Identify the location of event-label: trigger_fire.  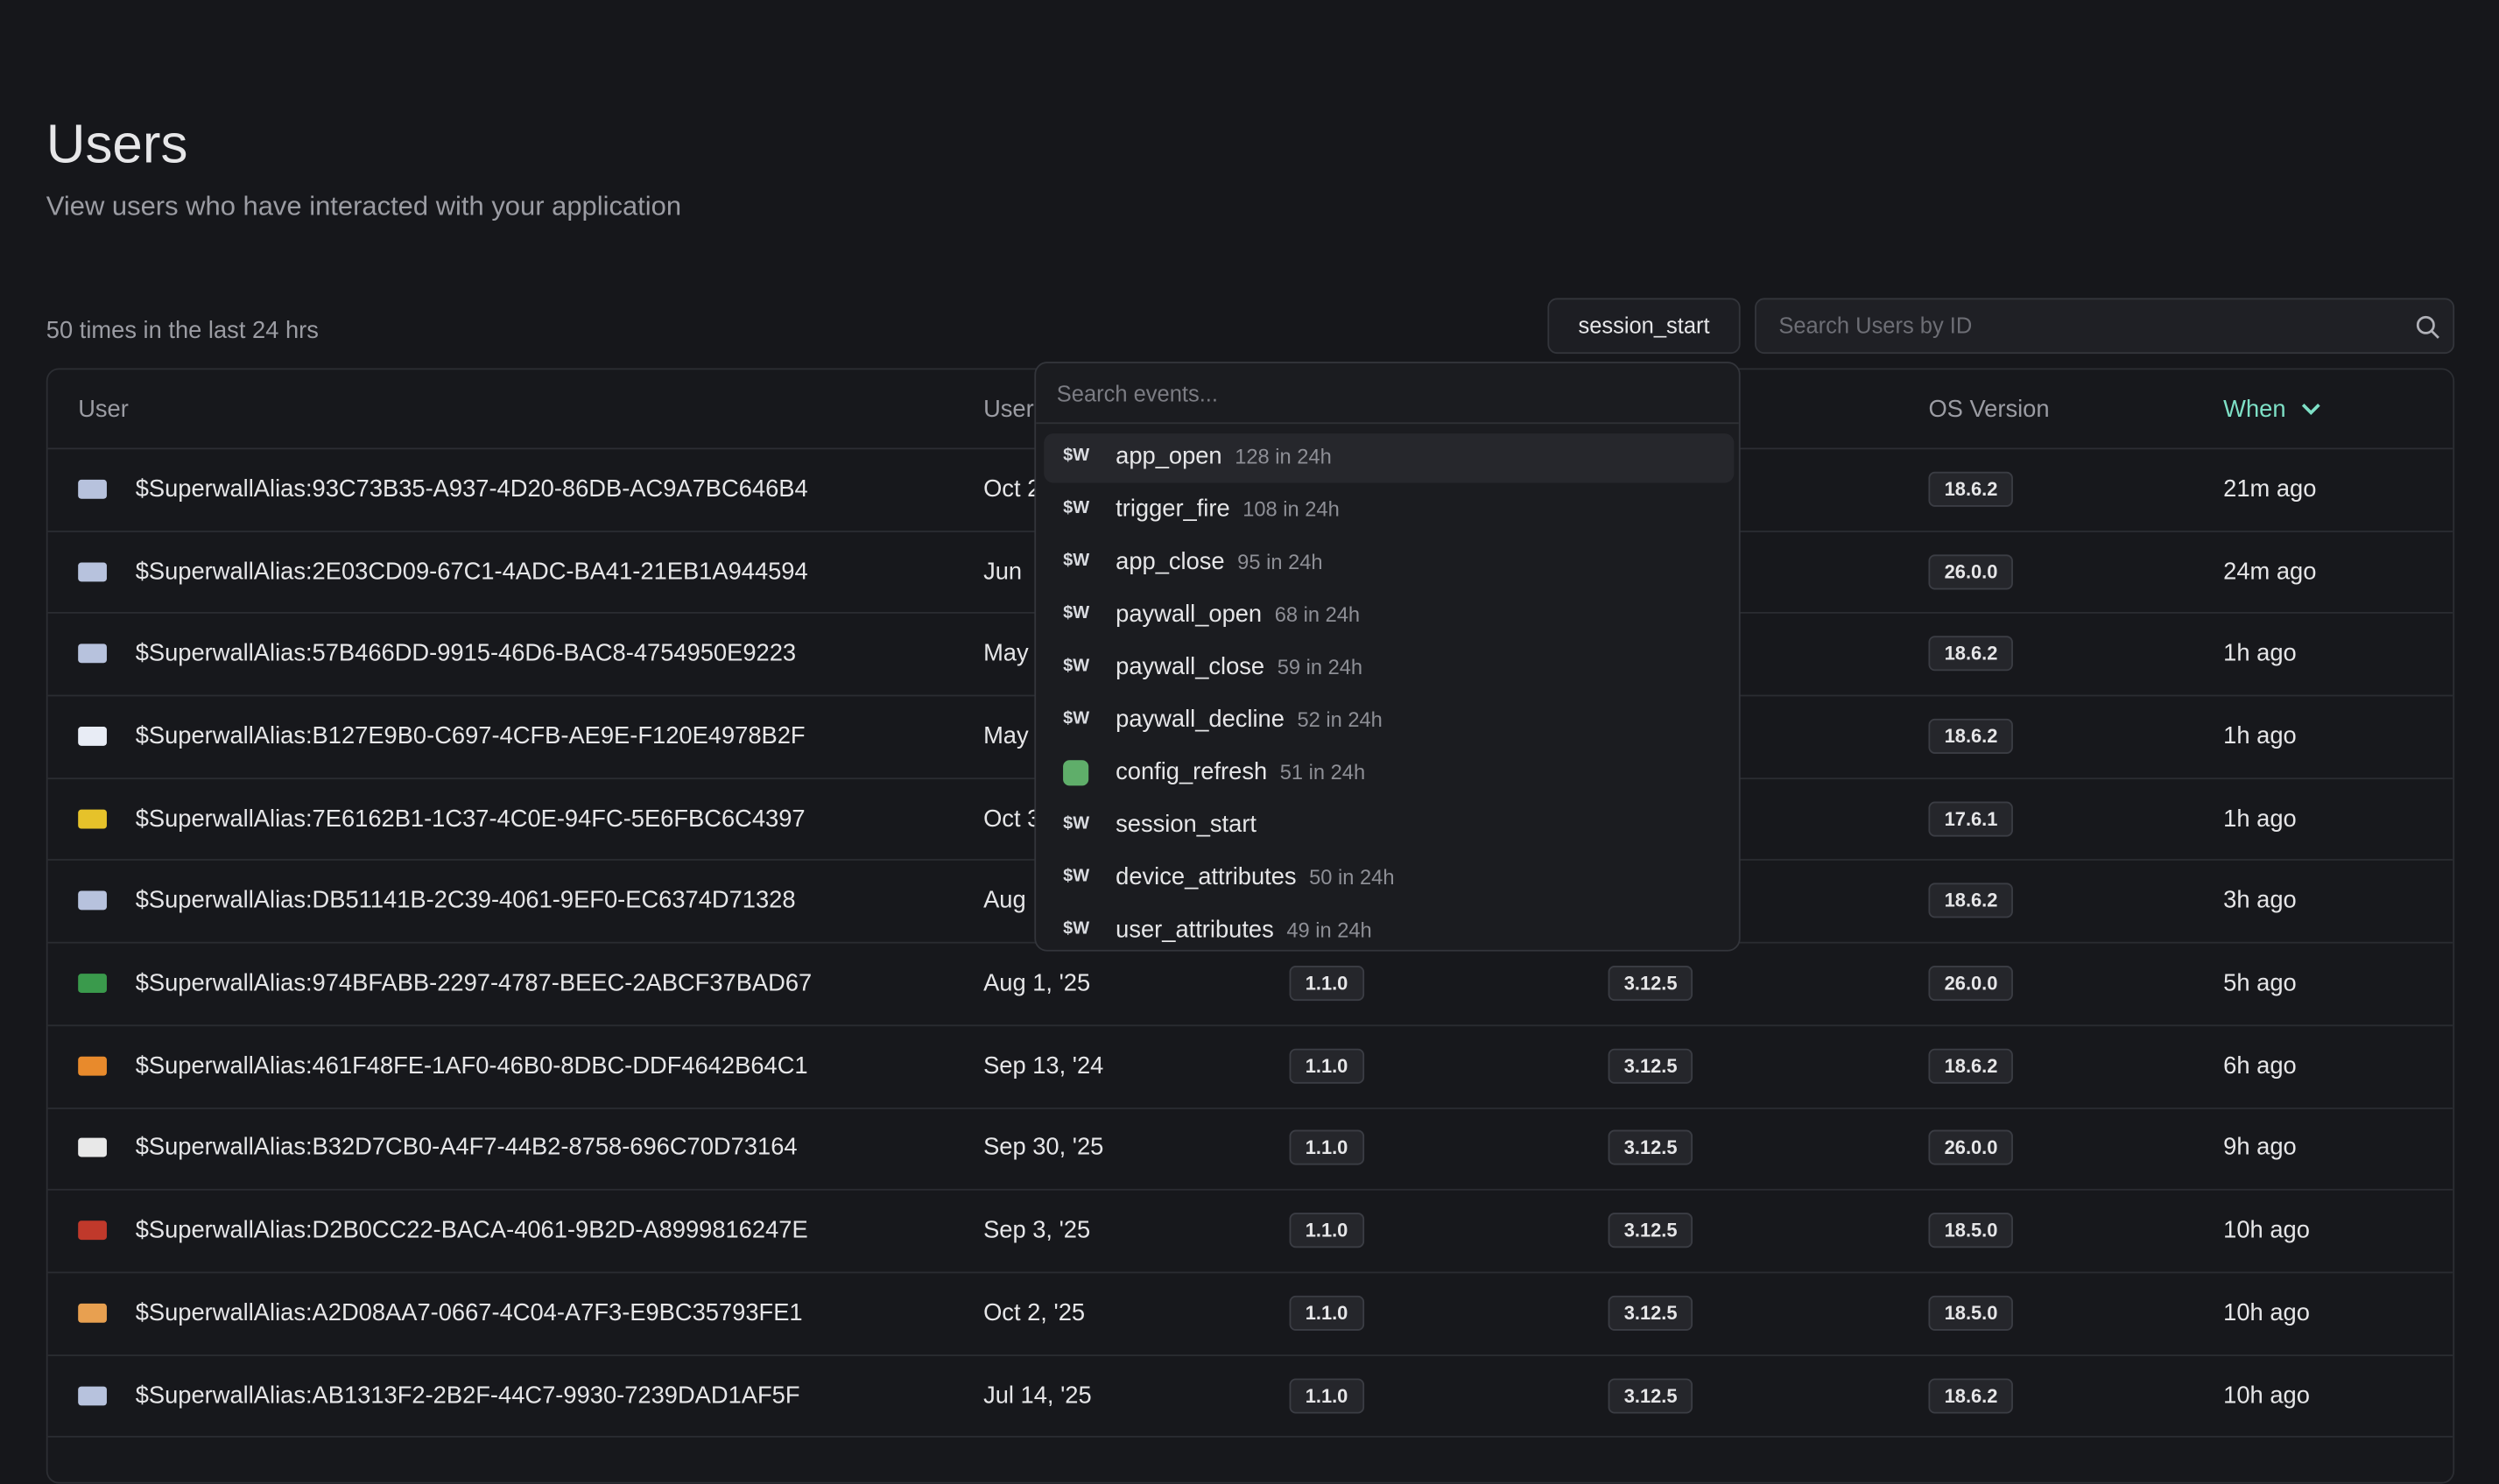
(1173, 510).